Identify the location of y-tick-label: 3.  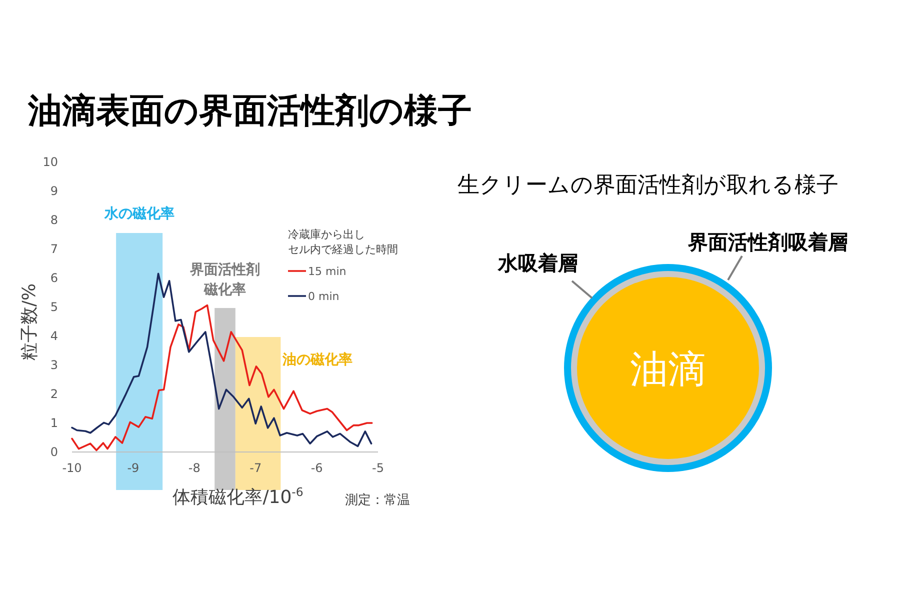
(54, 365).